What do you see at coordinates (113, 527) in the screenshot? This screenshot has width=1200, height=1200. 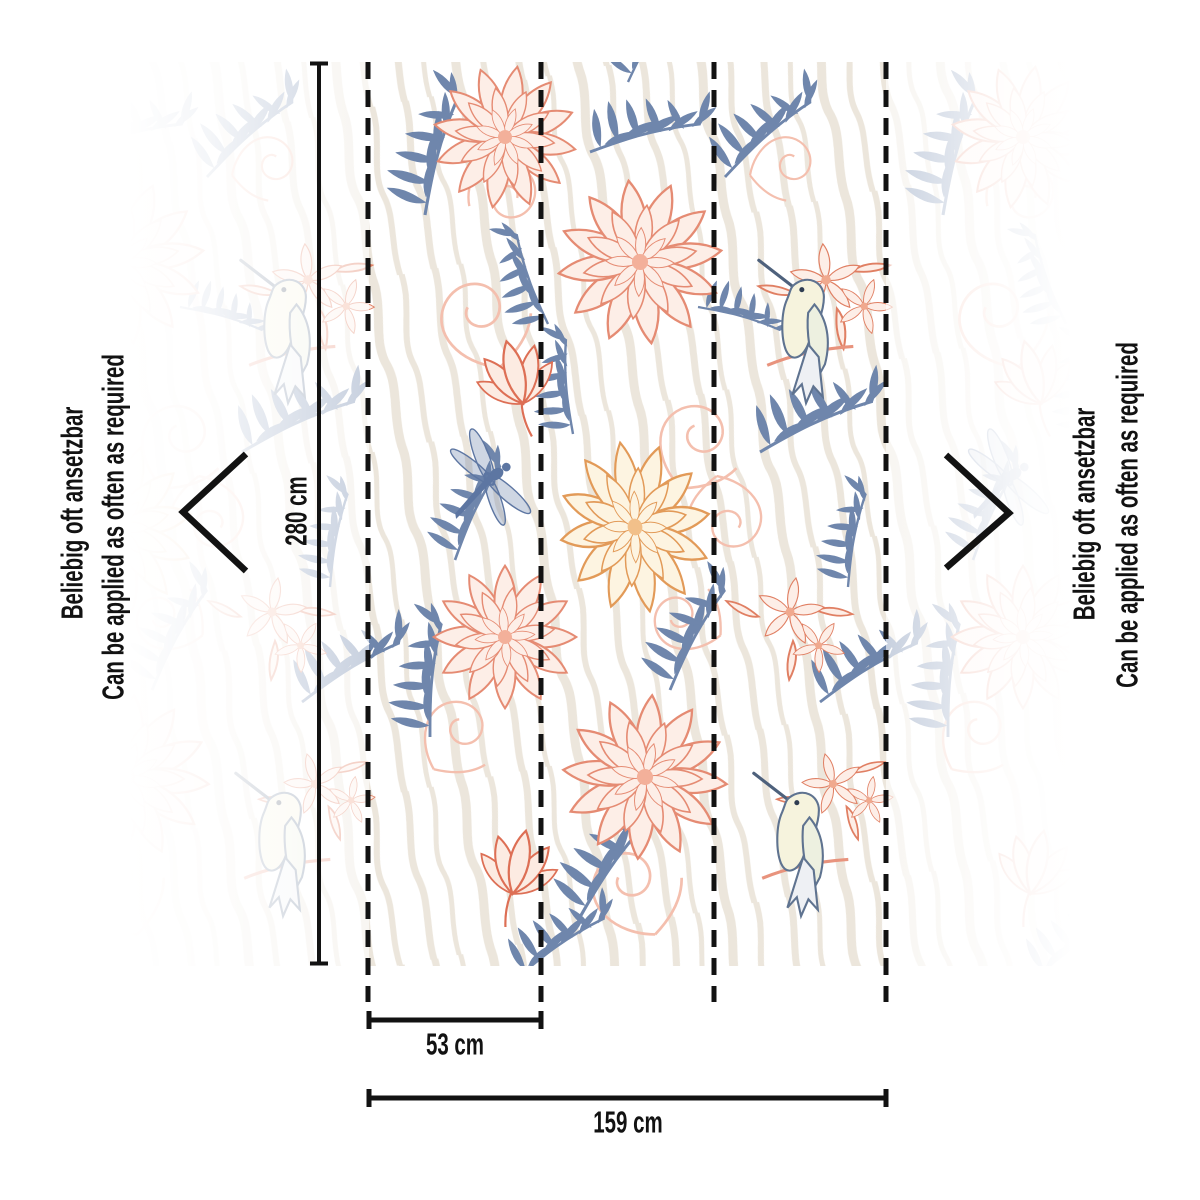 I see `side-note-english-left: Can be applied as often as required` at bounding box center [113, 527].